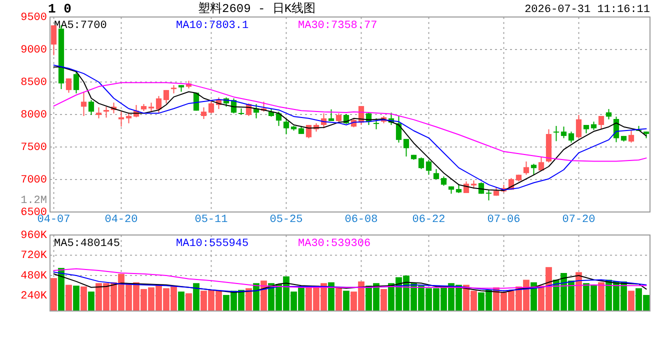  Describe the element at coordinates (33, 18) in the screenshot. I see `y-tick-label: 9500` at that location.